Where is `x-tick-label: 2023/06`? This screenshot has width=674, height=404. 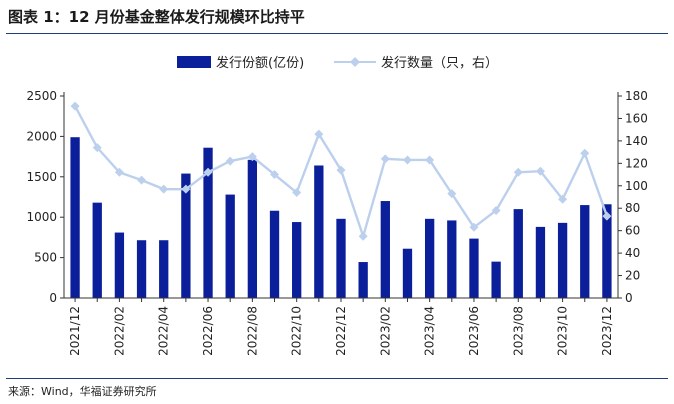 x-tick-label: 2023/06 is located at coordinates (474, 331).